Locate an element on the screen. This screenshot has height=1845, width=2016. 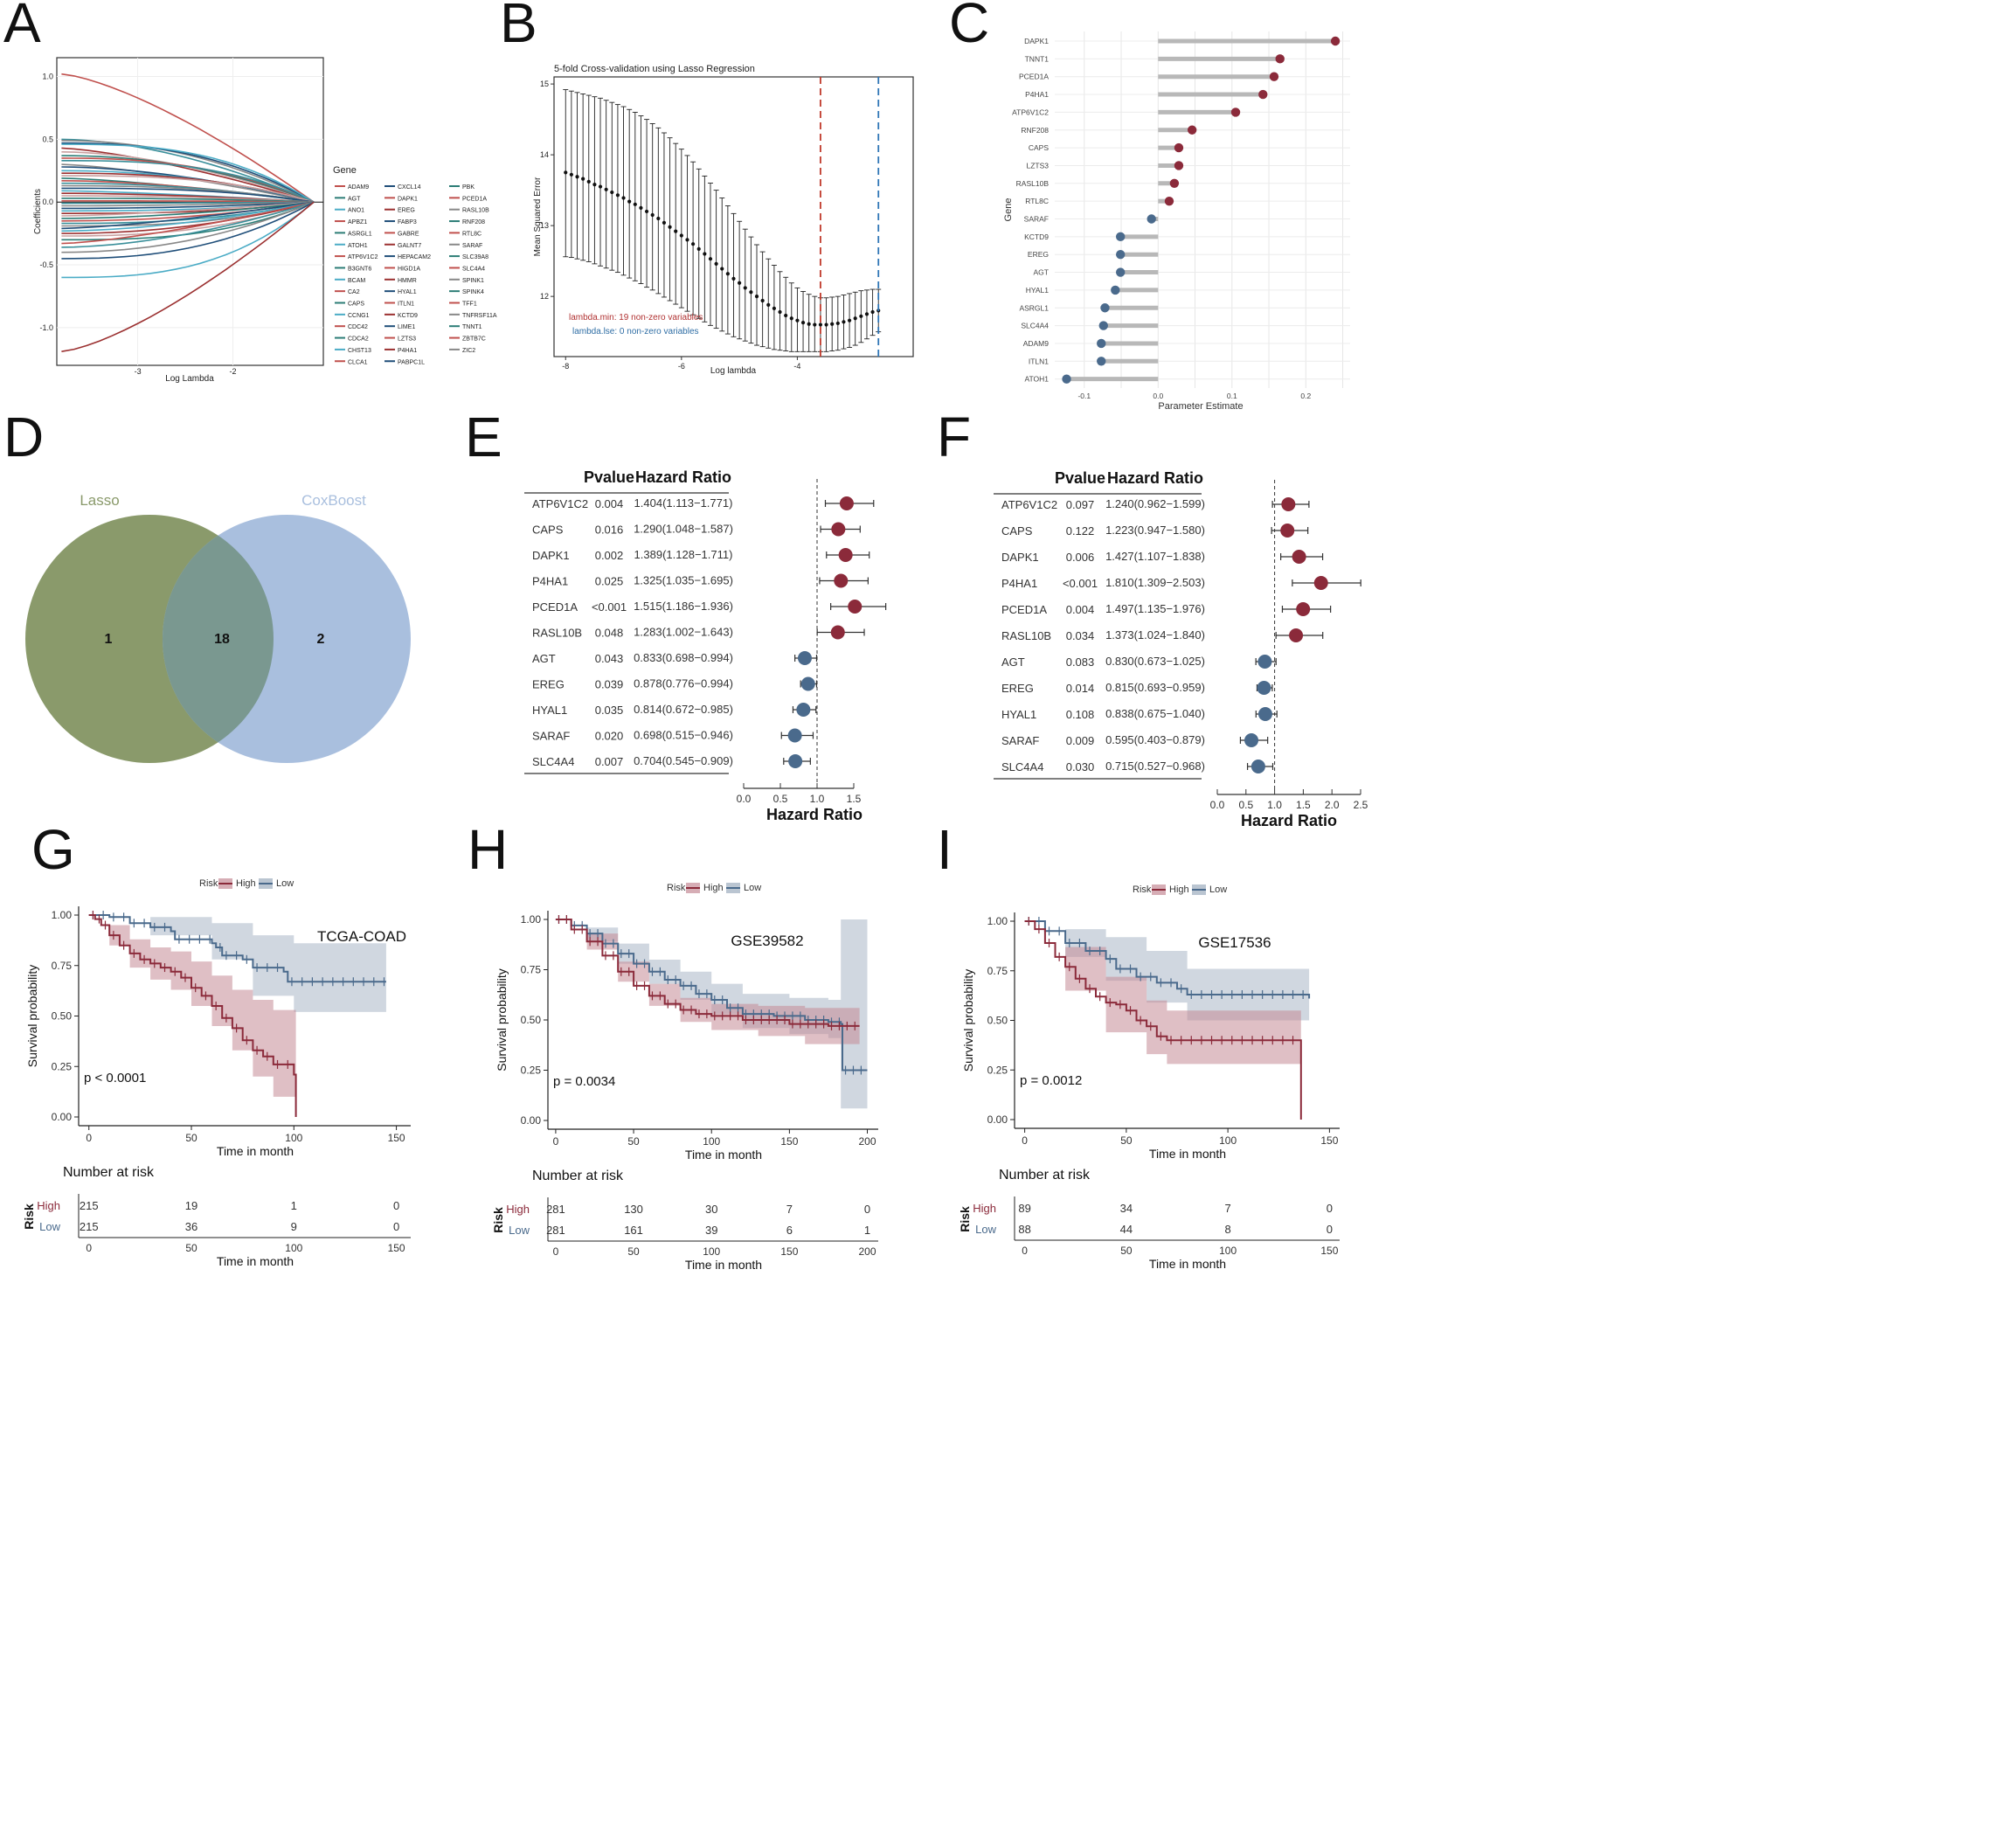
risk-x-tick-label: 0 is located at coordinates (556, 1251).